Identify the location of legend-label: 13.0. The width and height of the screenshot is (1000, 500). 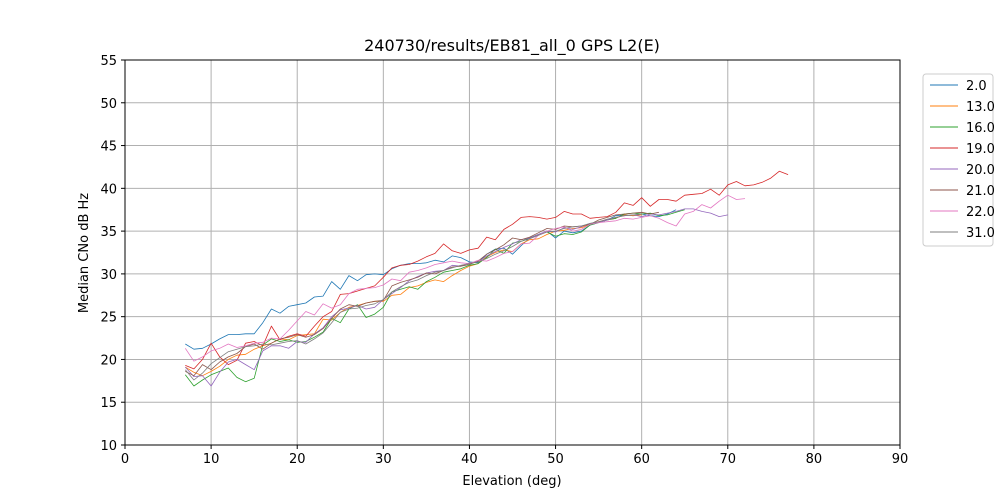
(980, 107).